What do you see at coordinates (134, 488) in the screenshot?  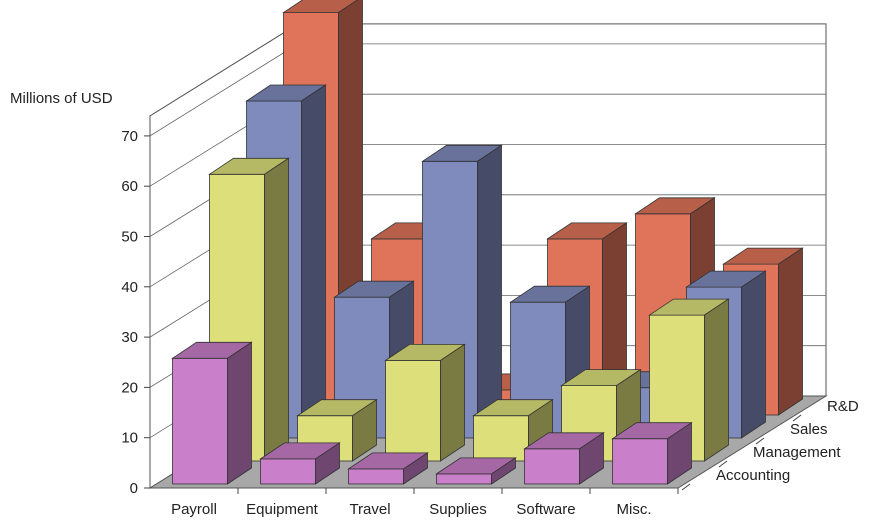 I see `y-tick-label: 0` at bounding box center [134, 488].